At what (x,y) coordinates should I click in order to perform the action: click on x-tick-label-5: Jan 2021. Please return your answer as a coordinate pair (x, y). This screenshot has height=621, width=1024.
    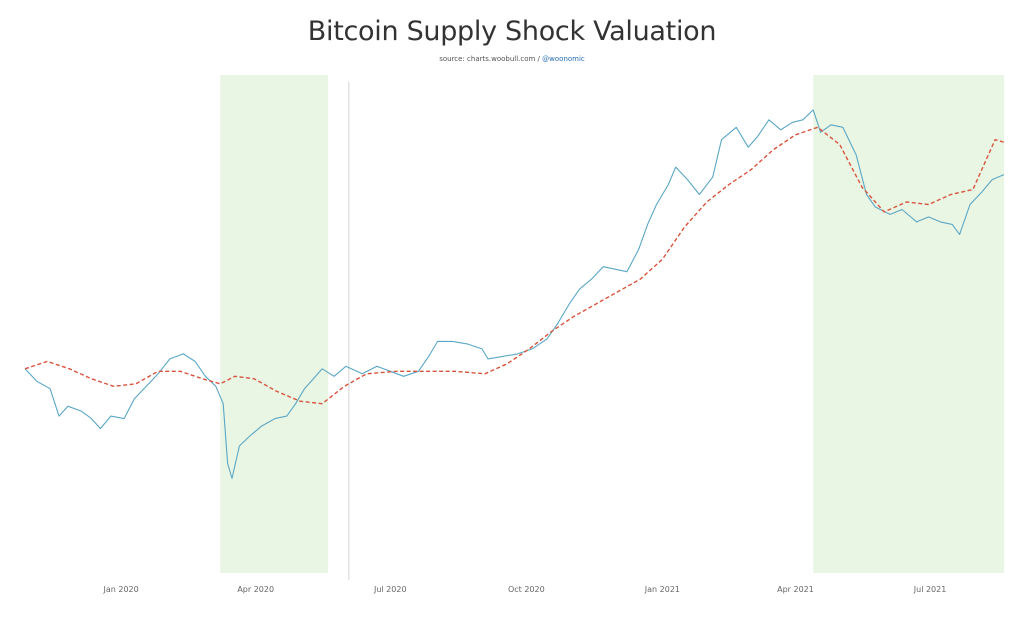
    Looking at the image, I should click on (662, 589).